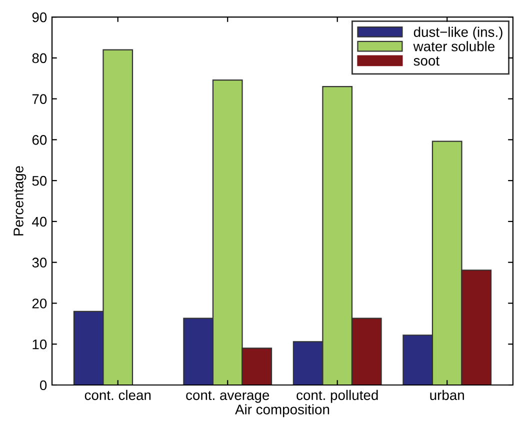 The height and width of the screenshot is (421, 515). What do you see at coordinates (427, 61) in the screenshot?
I see `legend-label: soot` at bounding box center [427, 61].